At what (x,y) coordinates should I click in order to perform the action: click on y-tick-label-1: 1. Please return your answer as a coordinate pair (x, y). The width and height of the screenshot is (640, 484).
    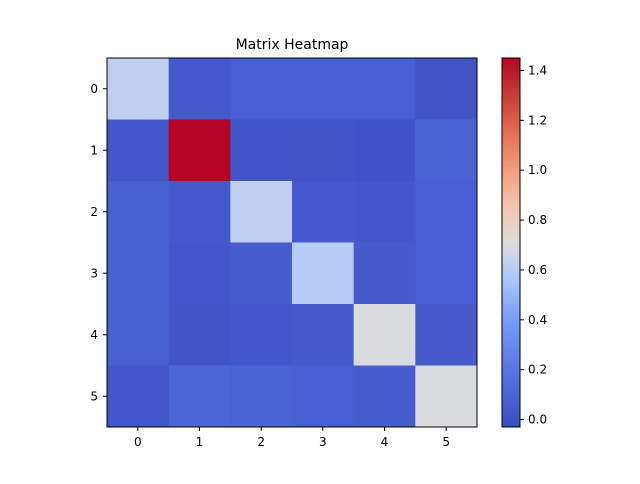
    Looking at the image, I should click on (94, 150).